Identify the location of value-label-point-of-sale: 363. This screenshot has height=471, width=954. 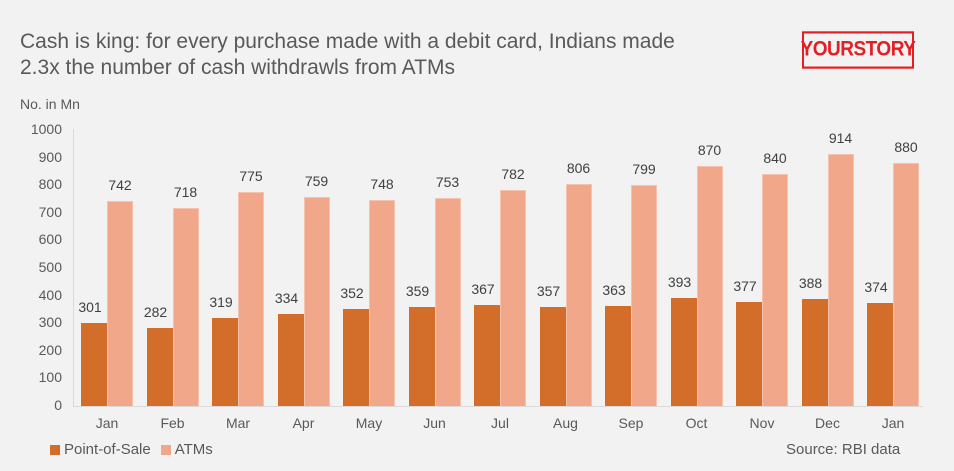
(614, 289).